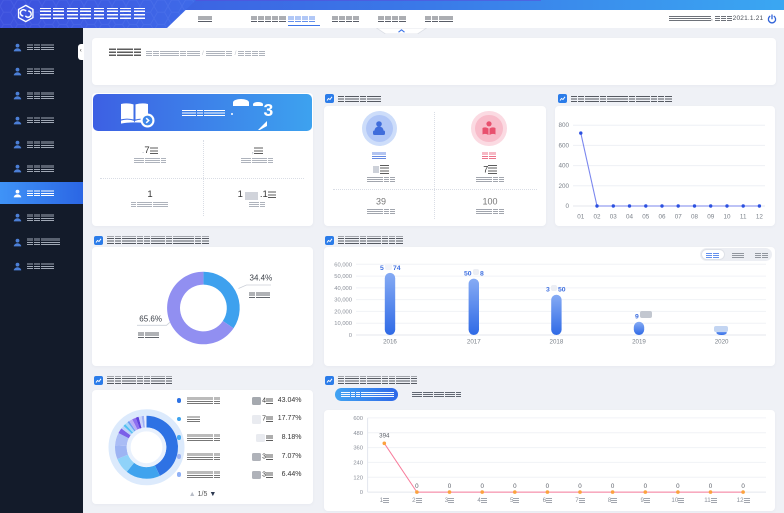 The height and width of the screenshot is (513, 784). Describe the element at coordinates (390, 342) in the screenshot. I see `svg-text: 2016` at that location.